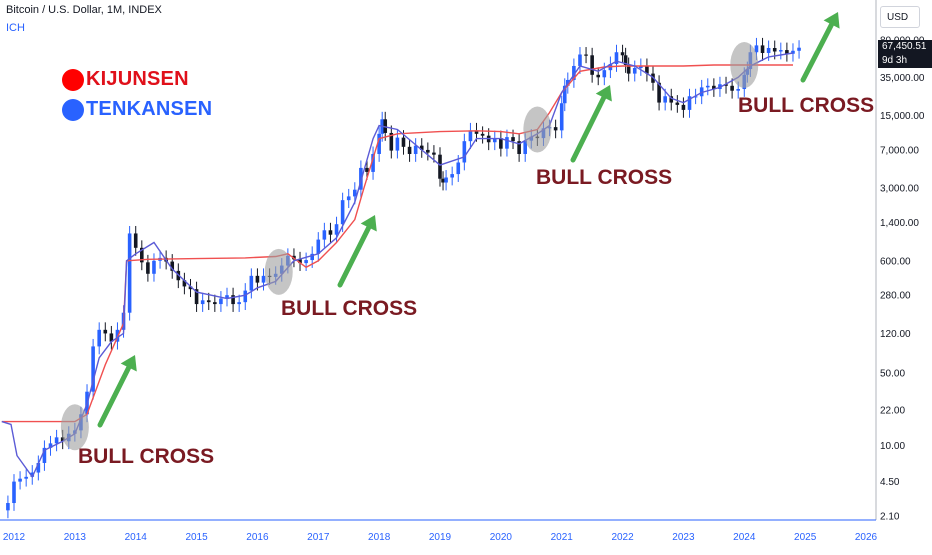 The height and width of the screenshot is (555, 932). I want to click on time-tick-label: 2017, so click(318, 537).